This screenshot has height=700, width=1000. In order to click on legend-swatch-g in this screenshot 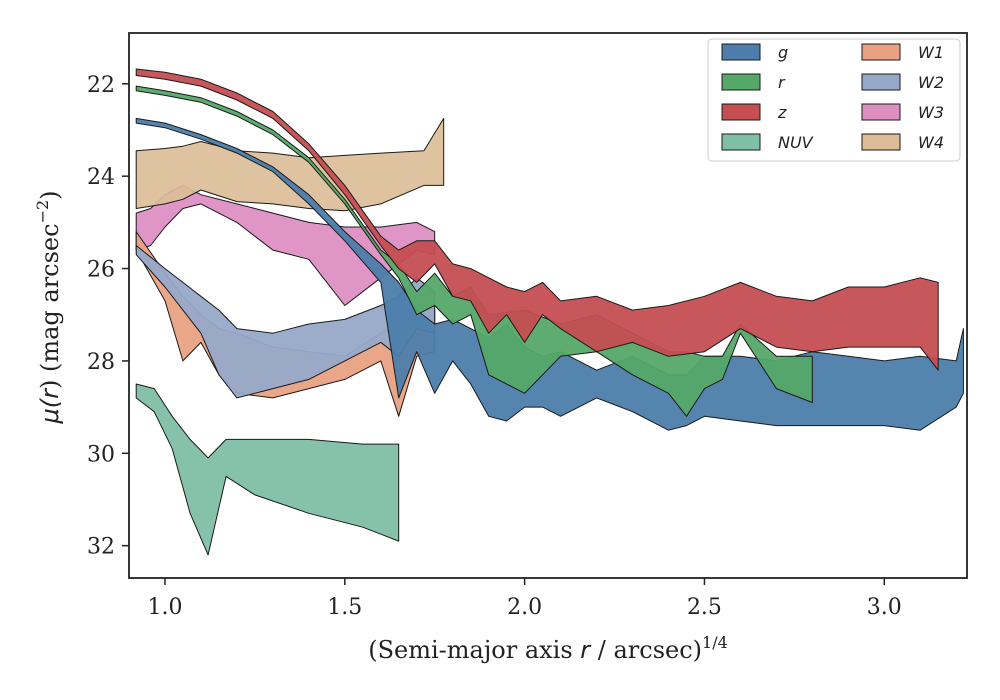, I will do `click(741, 52)`.